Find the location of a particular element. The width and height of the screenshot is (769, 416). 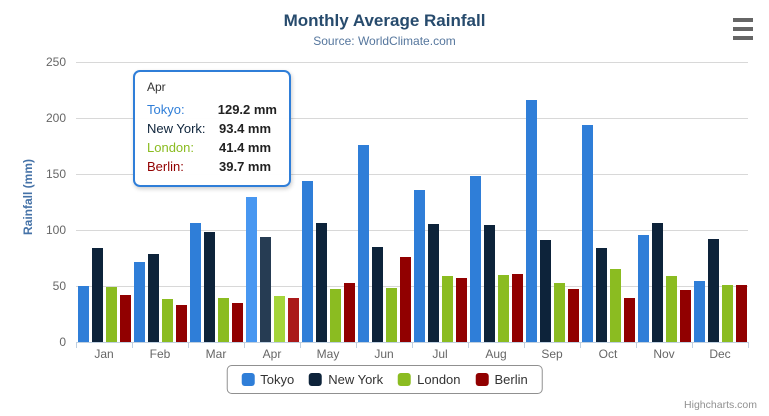

x-axis-label-sep: Sep is located at coordinates (552, 354).